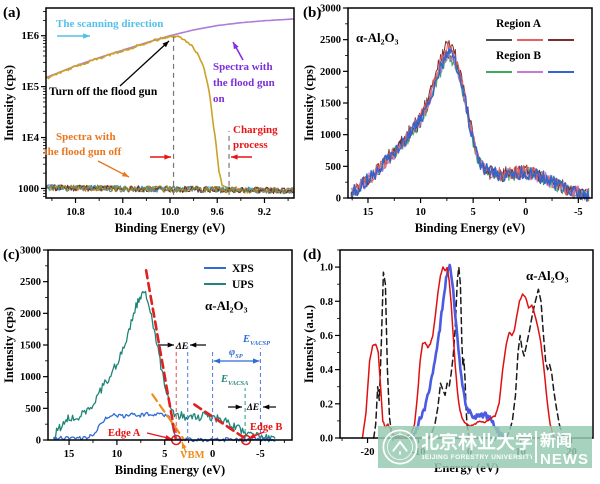 Image resolution: width=600 pixels, height=484 pixels. Describe the element at coordinates (556, 441) in the screenshot. I see `watermark-news-cn: 新闻` at that location.